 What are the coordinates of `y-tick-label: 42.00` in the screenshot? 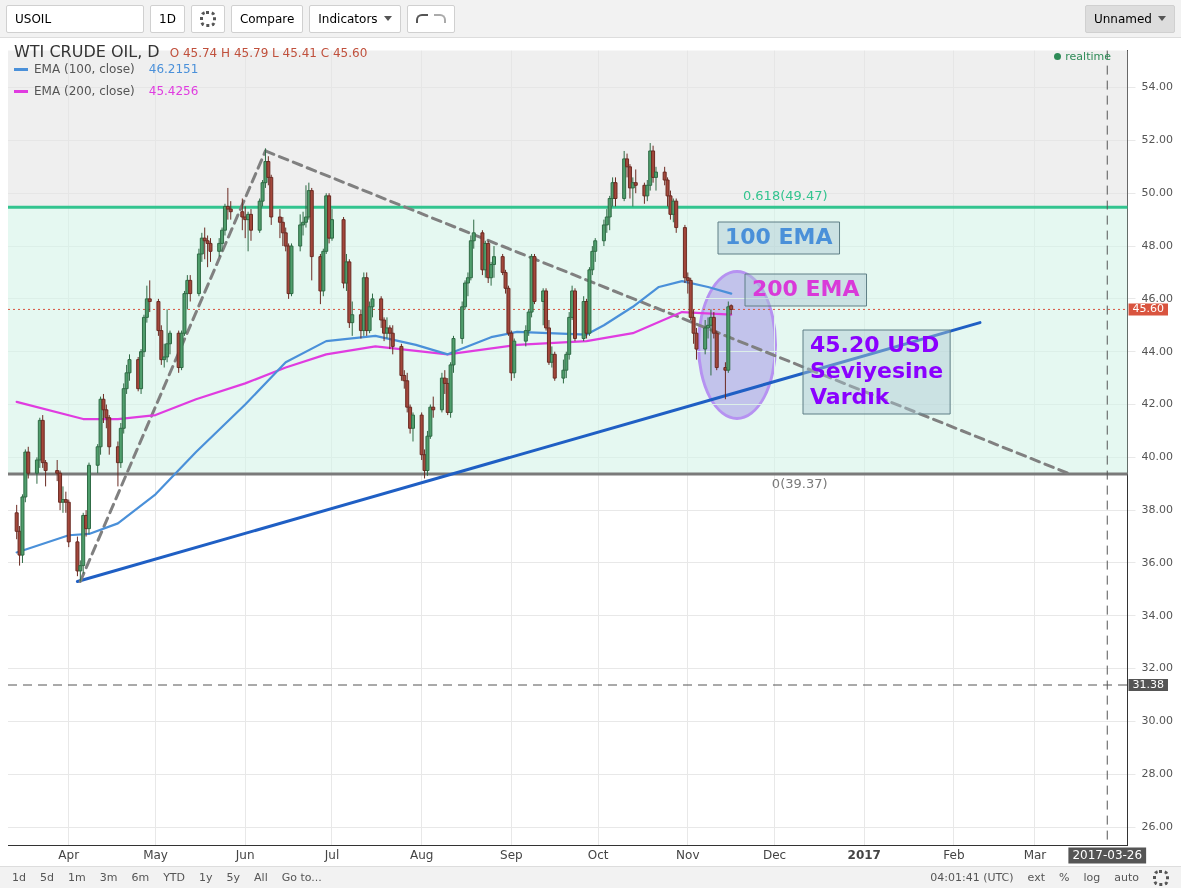 It's located at (1157, 404).